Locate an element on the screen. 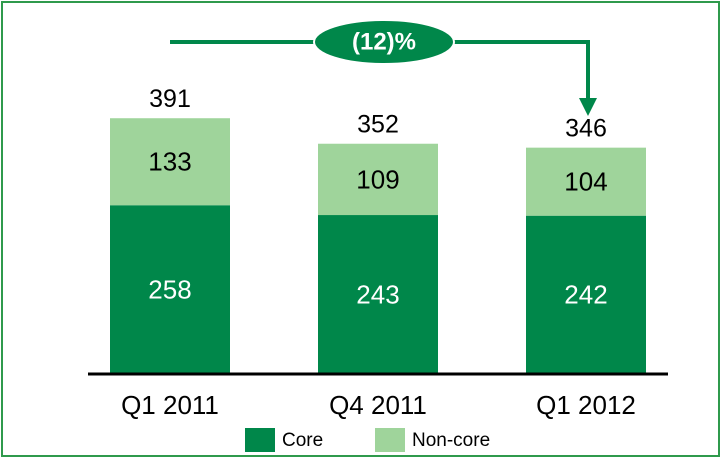 This screenshot has height=459, width=722. legend-label: Non-core is located at coordinates (451, 440).